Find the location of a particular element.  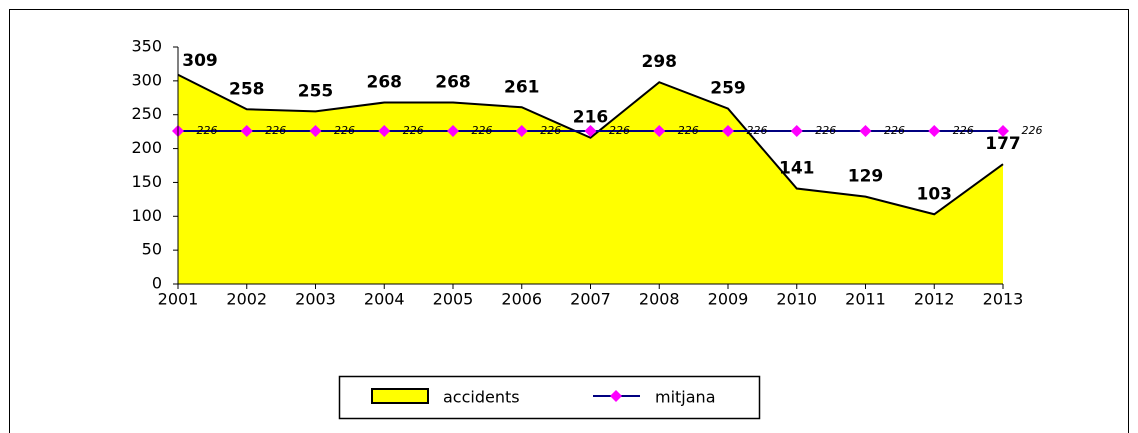

legend-marker is located at coordinates (616, 396).